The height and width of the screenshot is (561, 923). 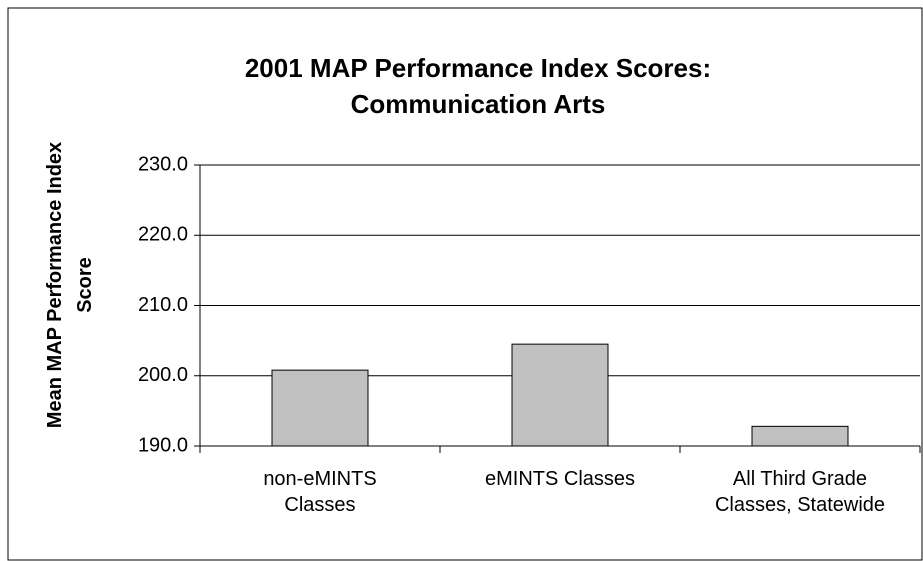 What do you see at coordinates (163, 305) in the screenshot?
I see `y-tick-label: 210.0` at bounding box center [163, 305].